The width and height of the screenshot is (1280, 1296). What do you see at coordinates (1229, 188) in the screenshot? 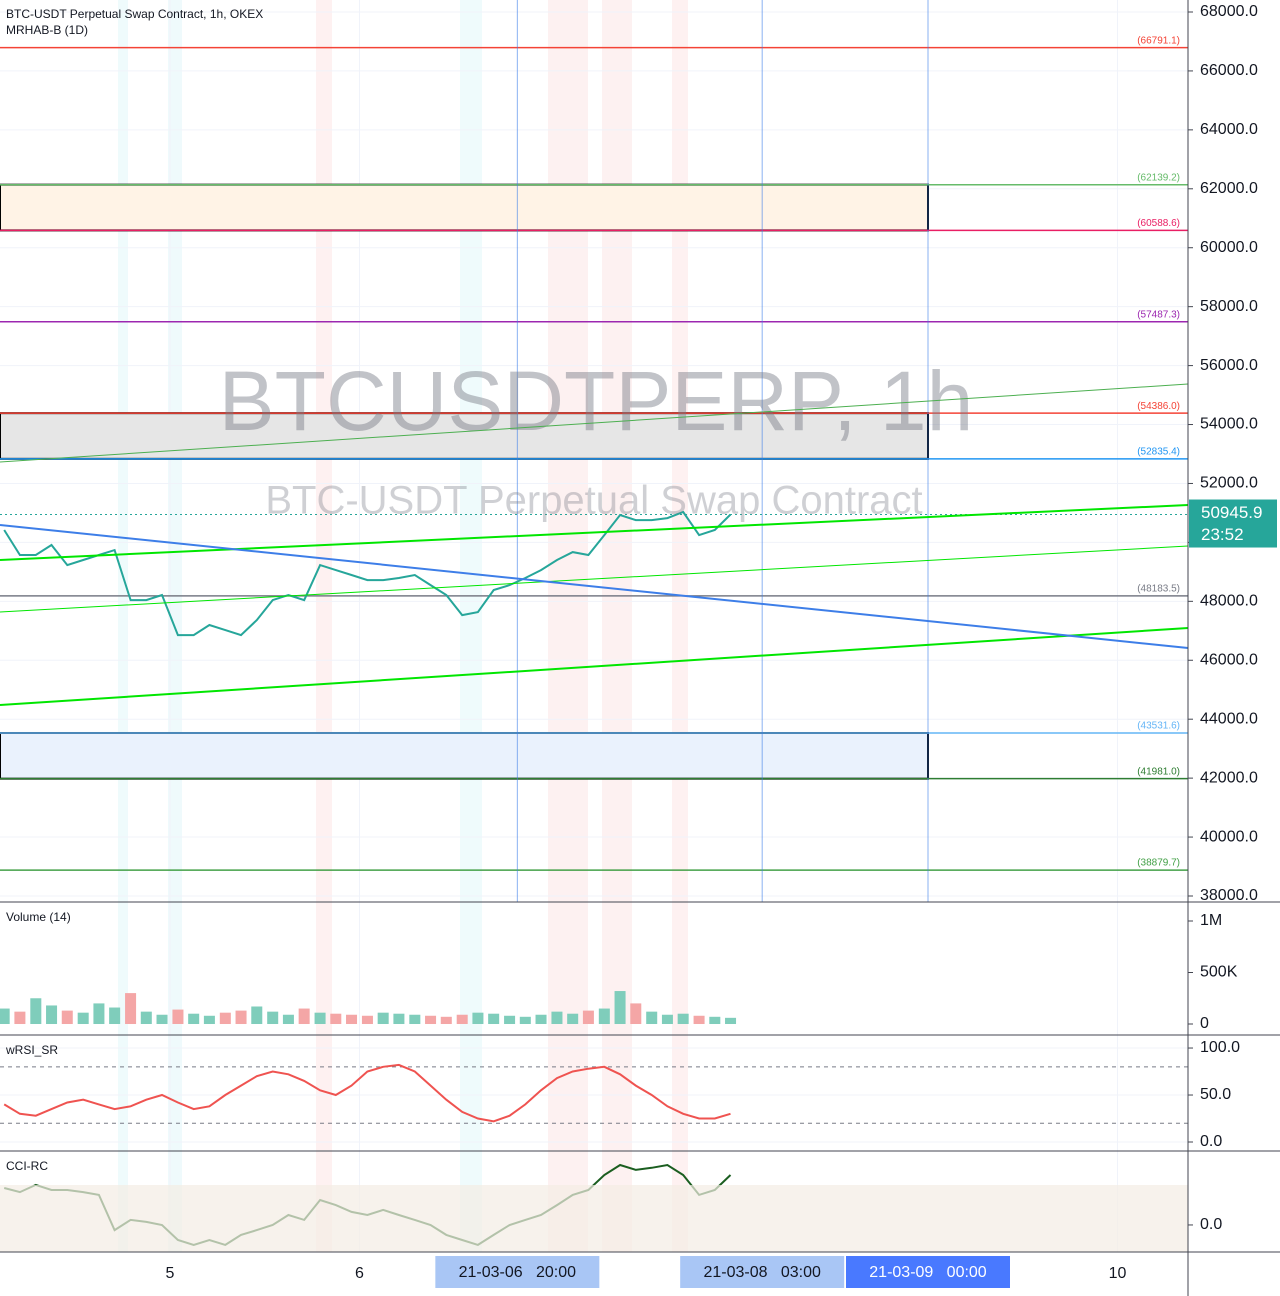
I see `y-tick-label: 62000.0` at bounding box center [1229, 188].